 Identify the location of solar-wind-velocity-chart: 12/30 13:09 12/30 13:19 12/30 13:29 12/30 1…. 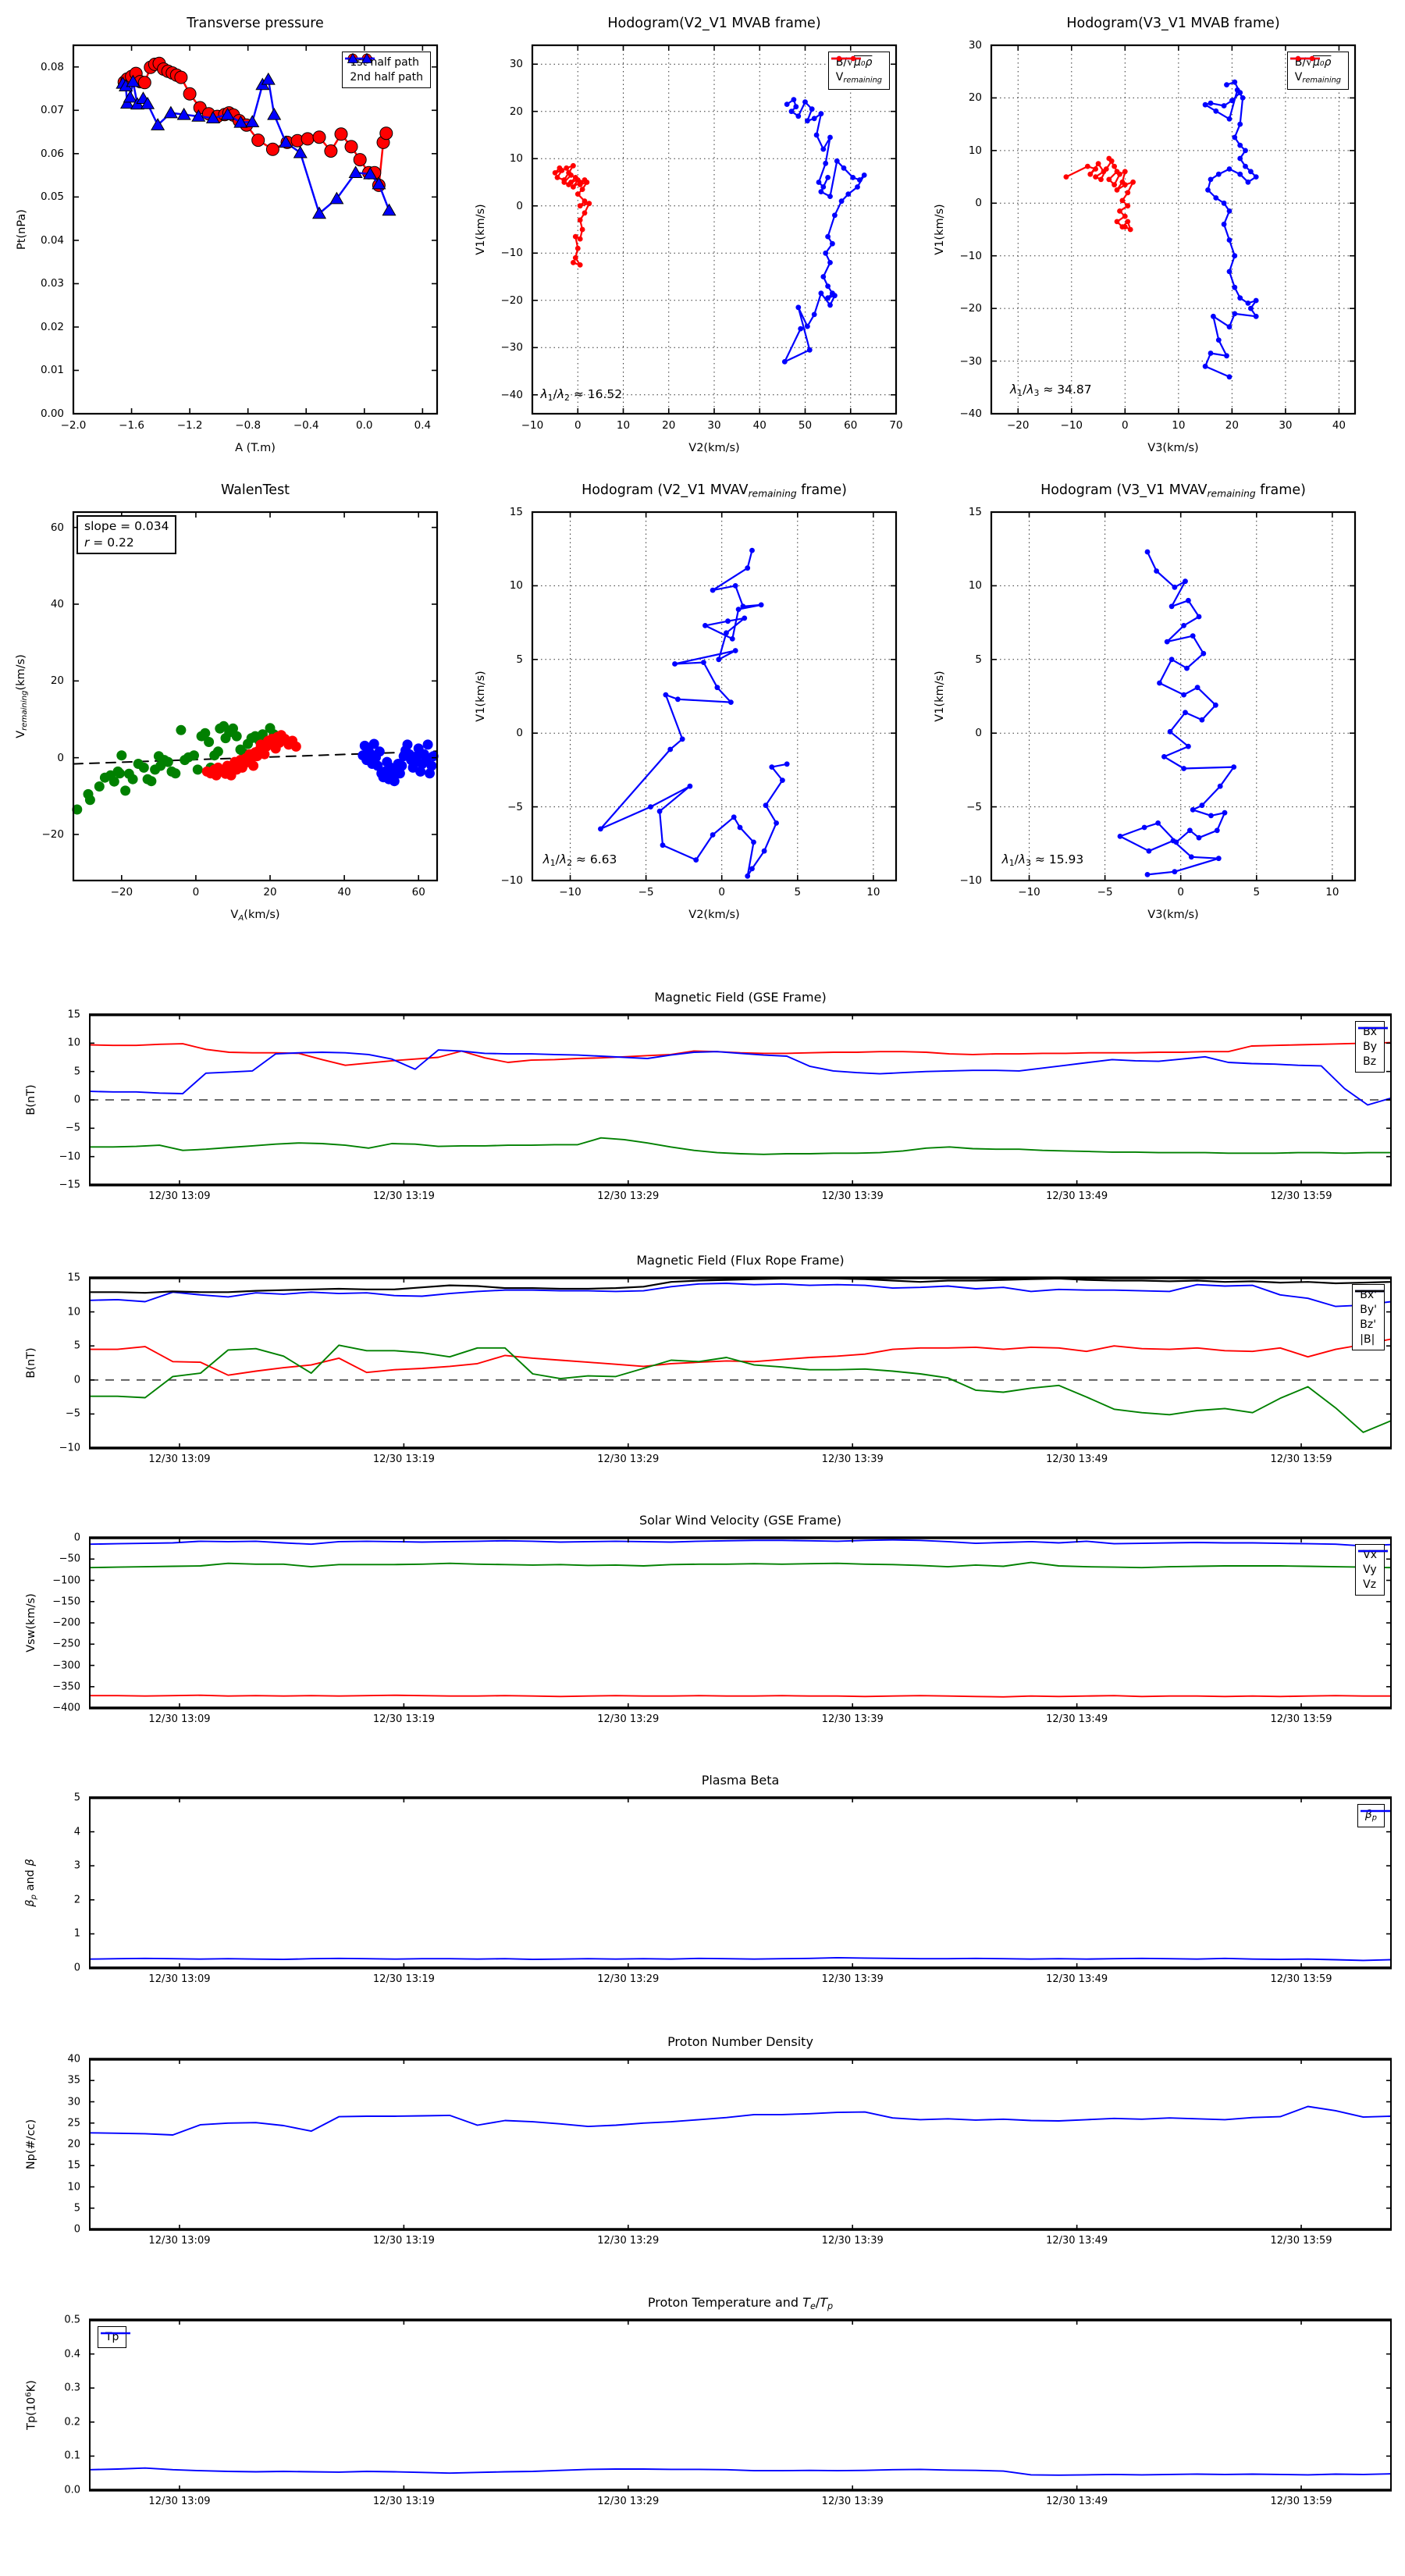
(708, 1621).